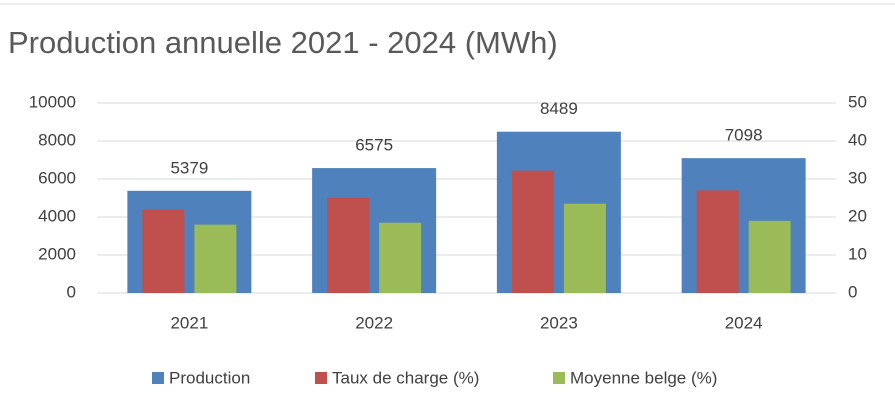 The image size is (895, 410). What do you see at coordinates (57, 139) in the screenshot?
I see `y-tick-label: 8000` at bounding box center [57, 139].